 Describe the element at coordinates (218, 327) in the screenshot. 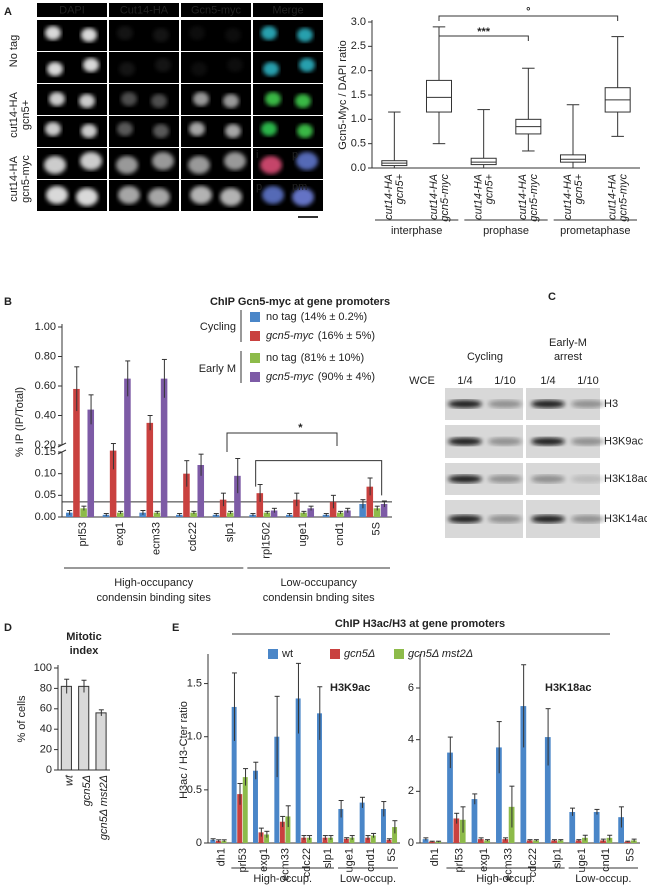

I see `legend-group-label: Cycling` at that location.